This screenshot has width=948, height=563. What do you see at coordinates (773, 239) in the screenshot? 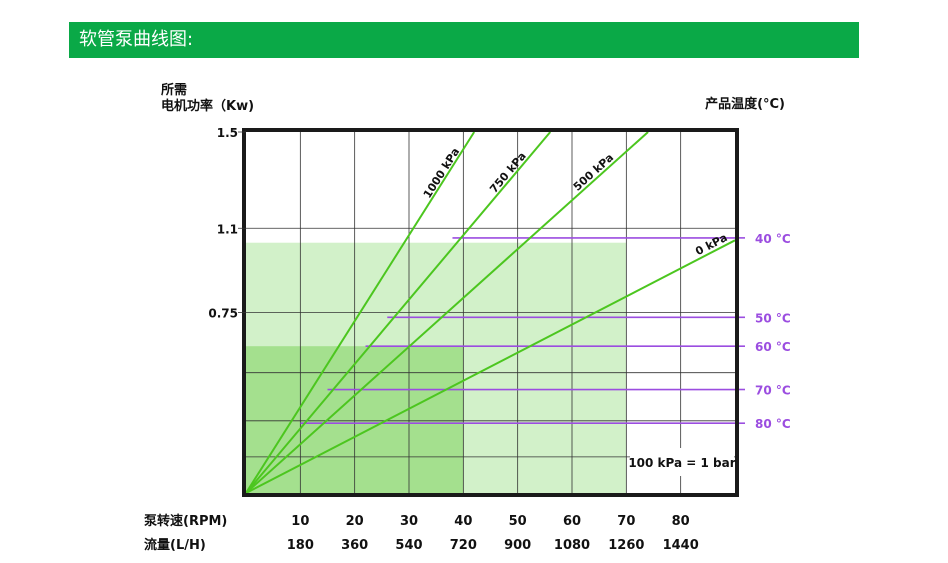
I see `temperature-label: 40 °C` at bounding box center [773, 239].